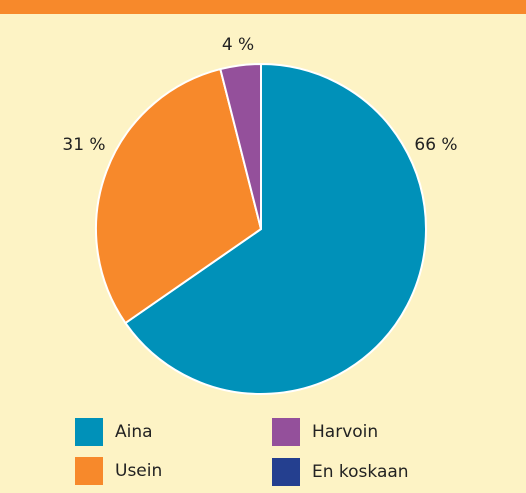  I want to click on legend-label: Harvoin, so click(345, 432).